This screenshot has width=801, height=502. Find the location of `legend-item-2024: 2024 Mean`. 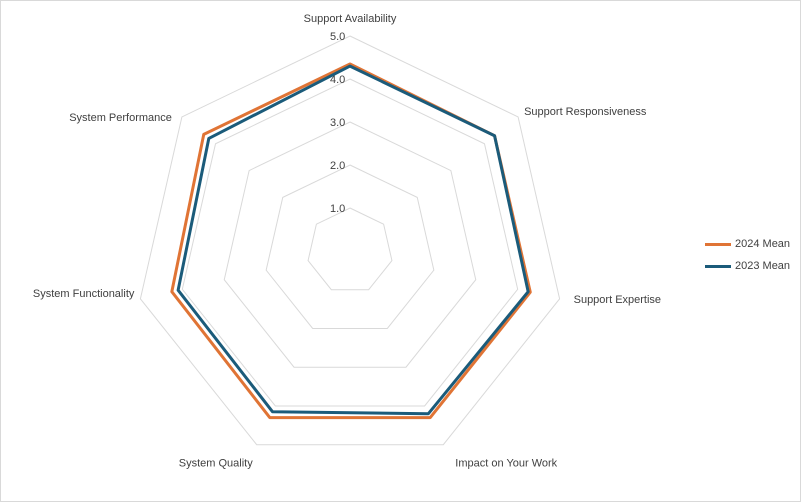

legend-item-2024: 2024 Mean is located at coordinates (747, 244).